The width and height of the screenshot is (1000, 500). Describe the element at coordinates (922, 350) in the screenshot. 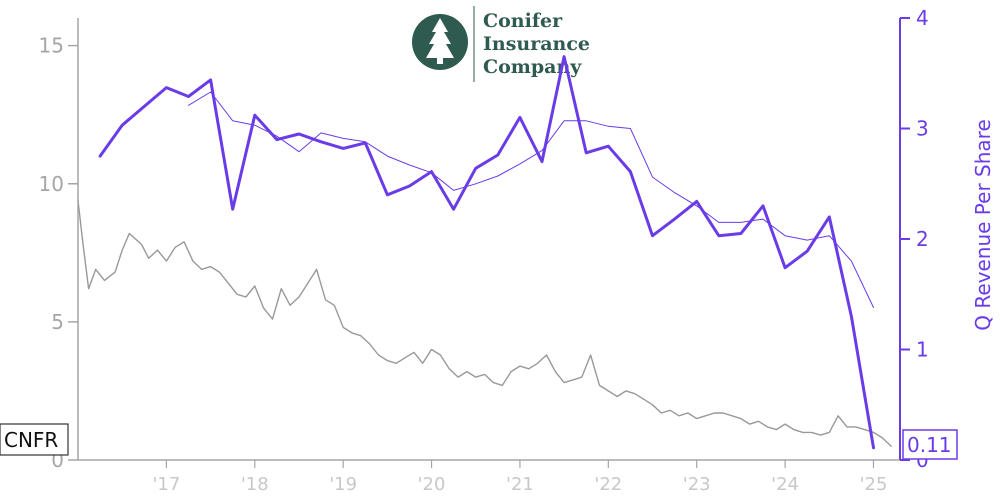

I see `right-tick-label: 1` at that location.